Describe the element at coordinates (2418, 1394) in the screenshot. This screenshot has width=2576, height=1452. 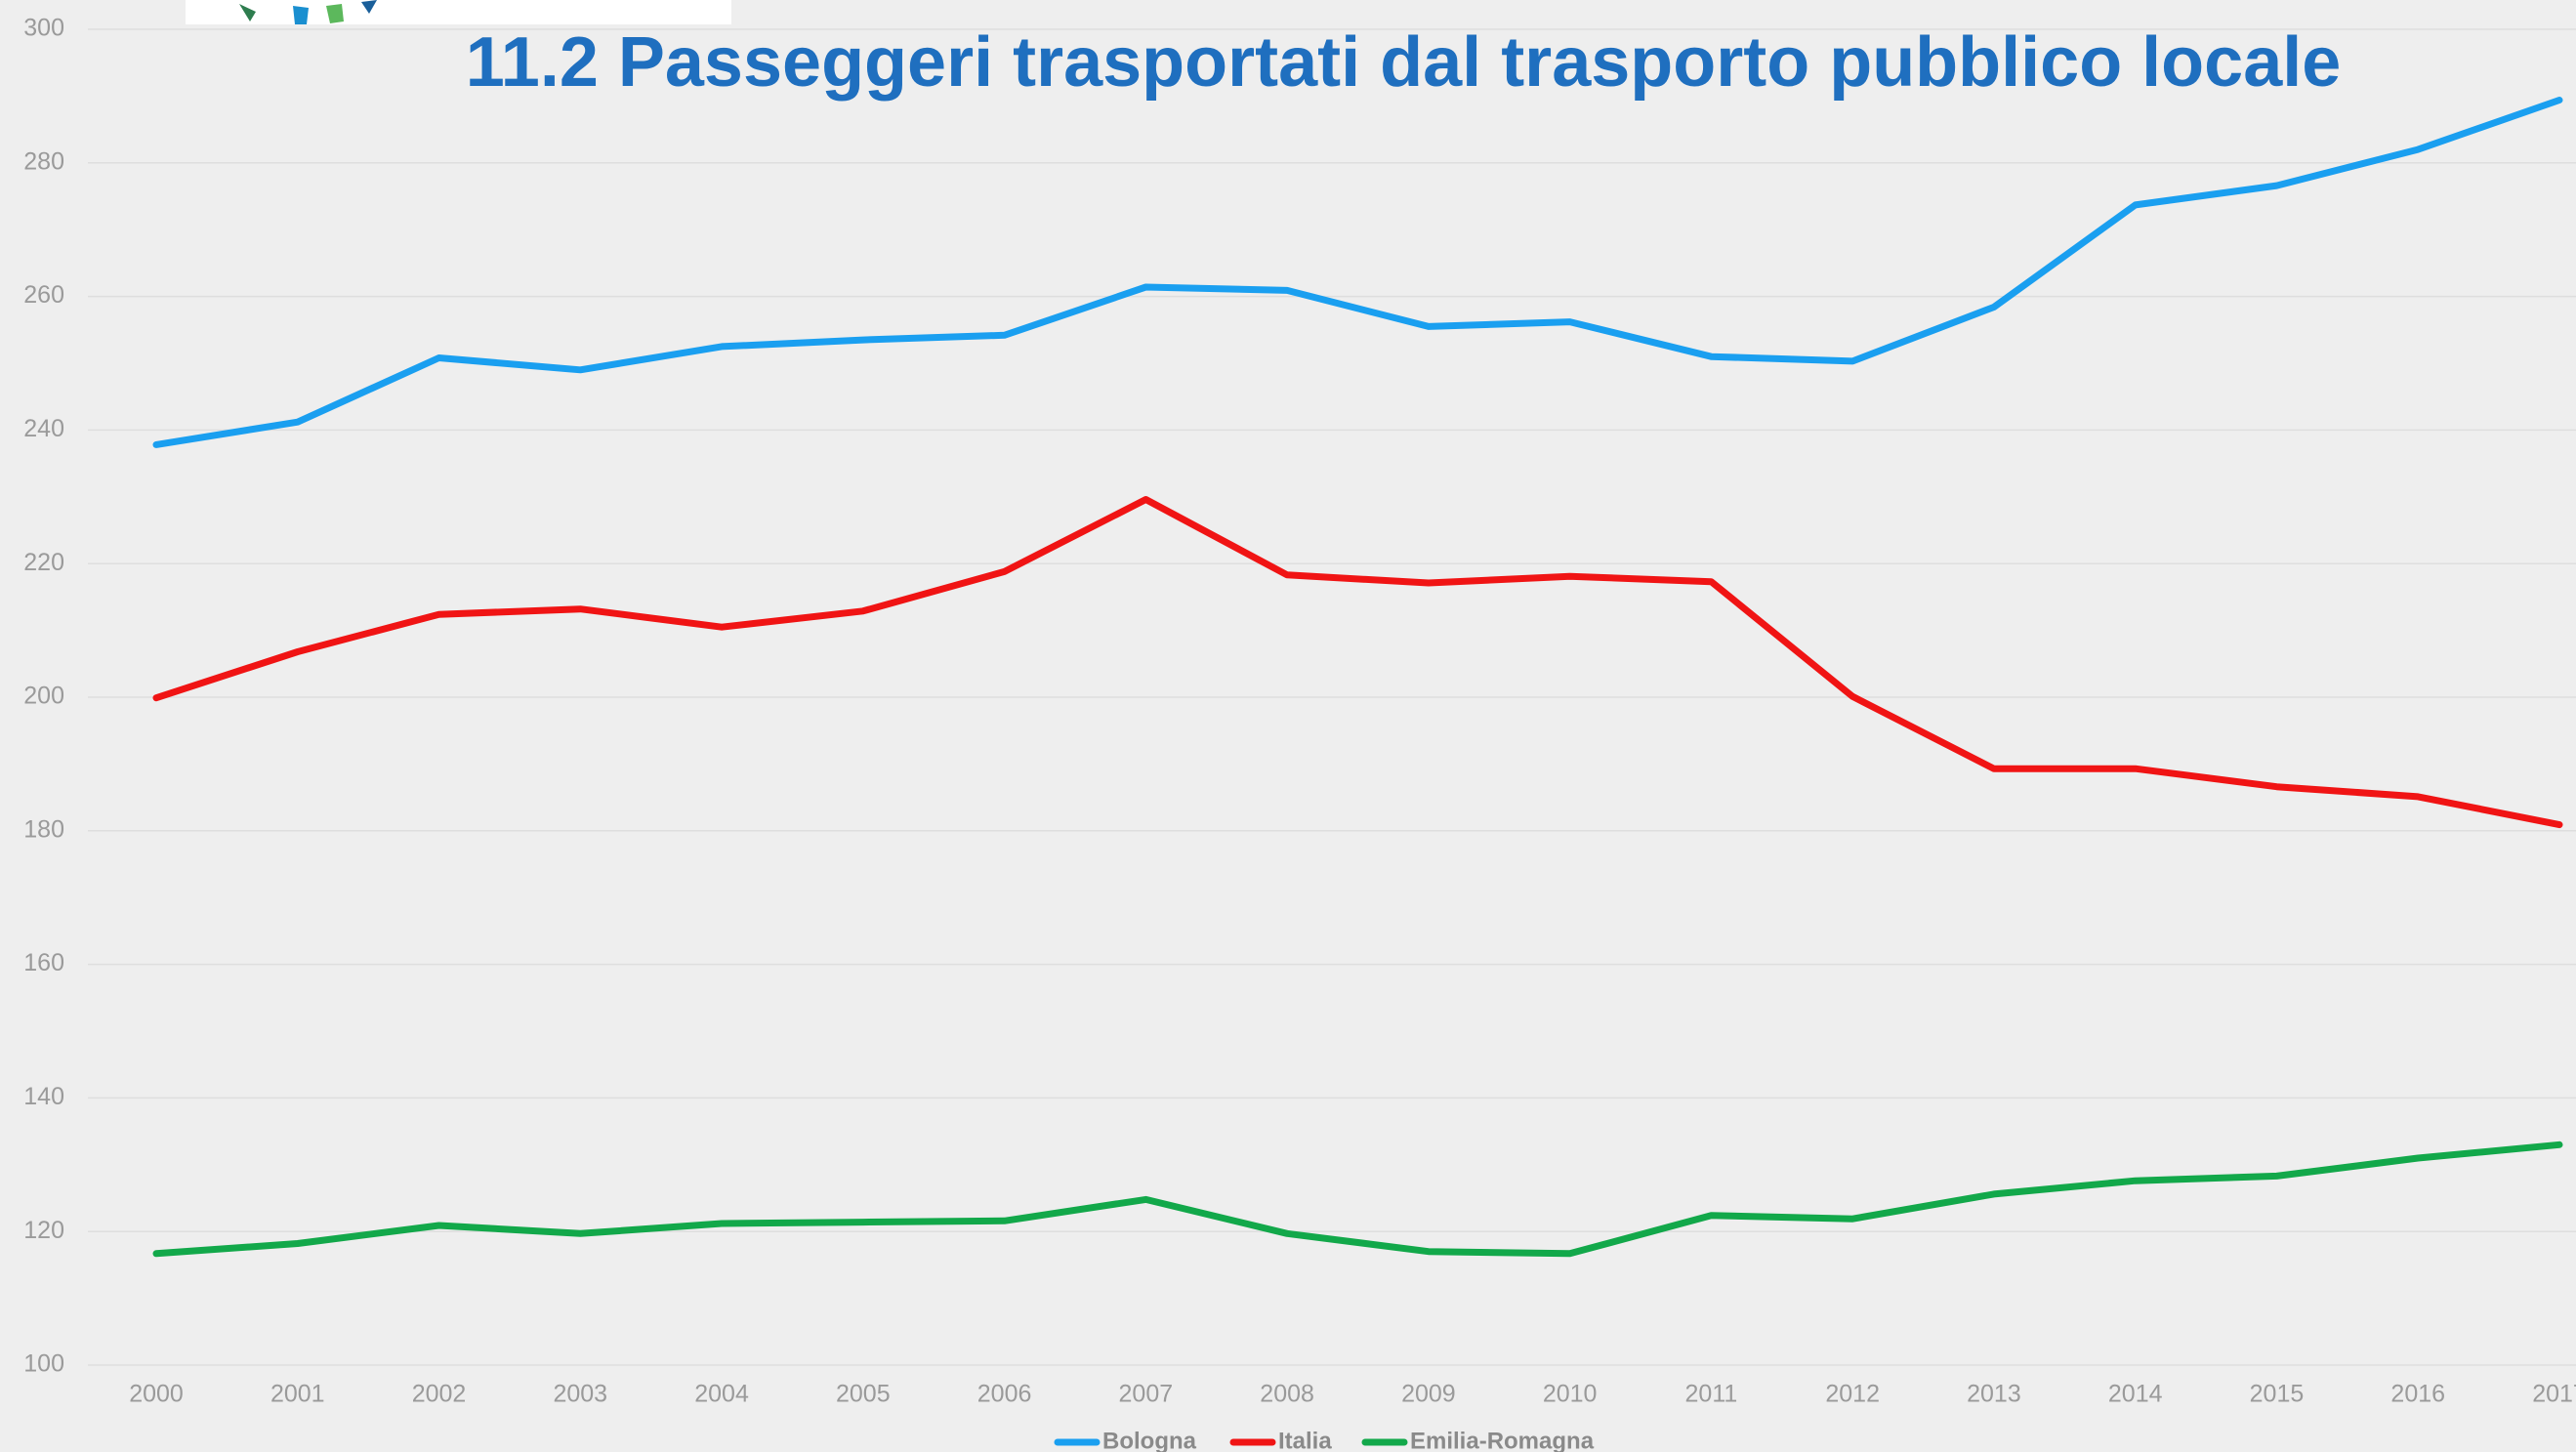
I see `x-tick-label: 2016` at that location.